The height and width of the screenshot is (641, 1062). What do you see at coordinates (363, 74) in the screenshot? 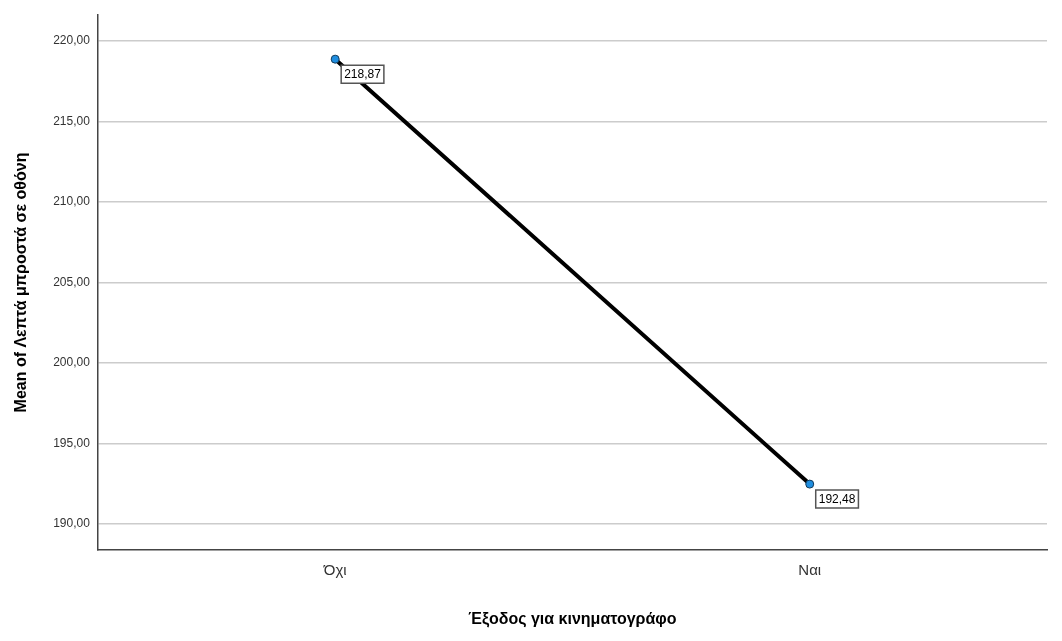
I see `data-label: 218,87` at bounding box center [363, 74].